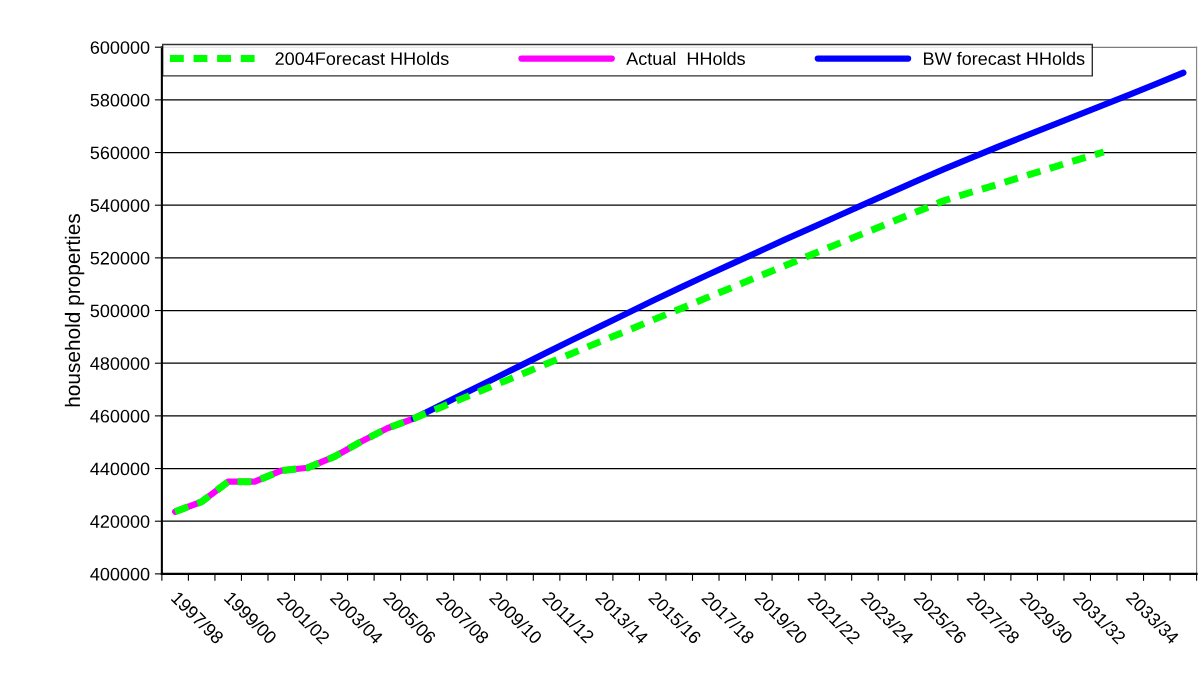 The width and height of the screenshot is (1199, 684). What do you see at coordinates (120, 47) in the screenshot?
I see `y-tick-label: 600000` at bounding box center [120, 47].